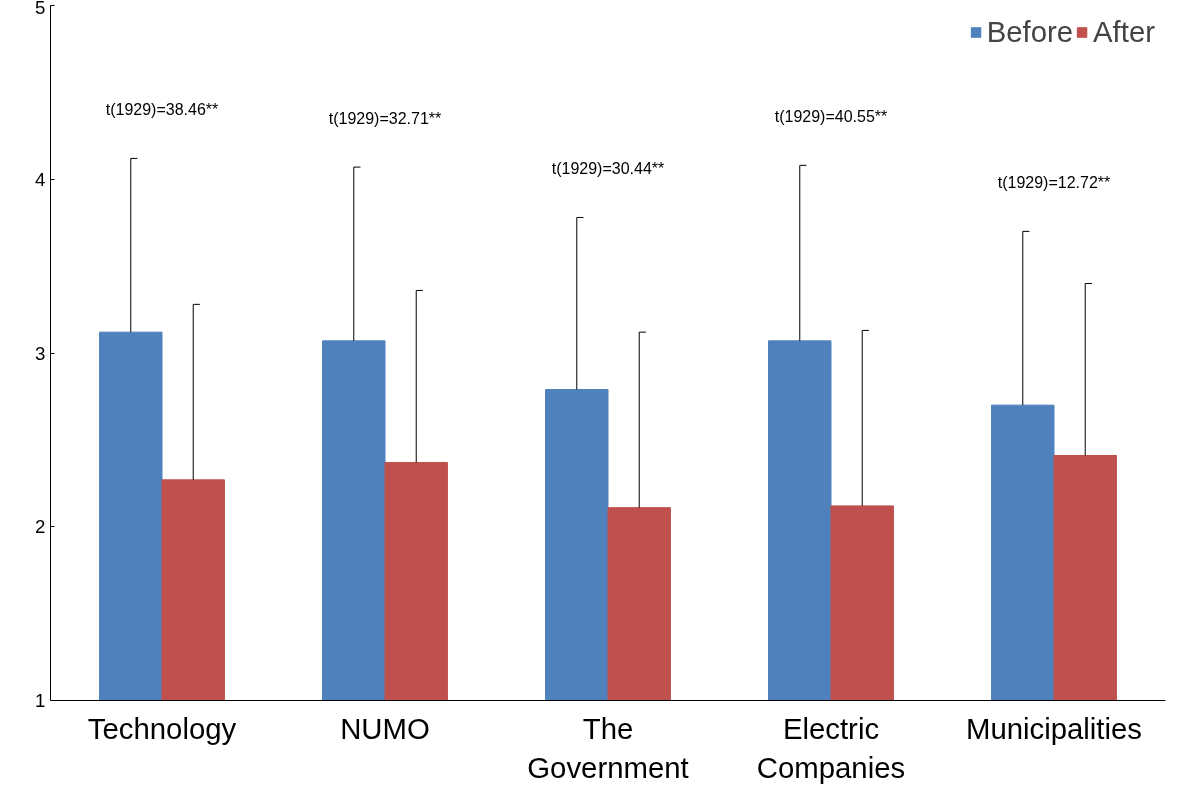 The image size is (1181, 812). I want to click on annotation: t(1929)=30.44**, so click(608, 169).